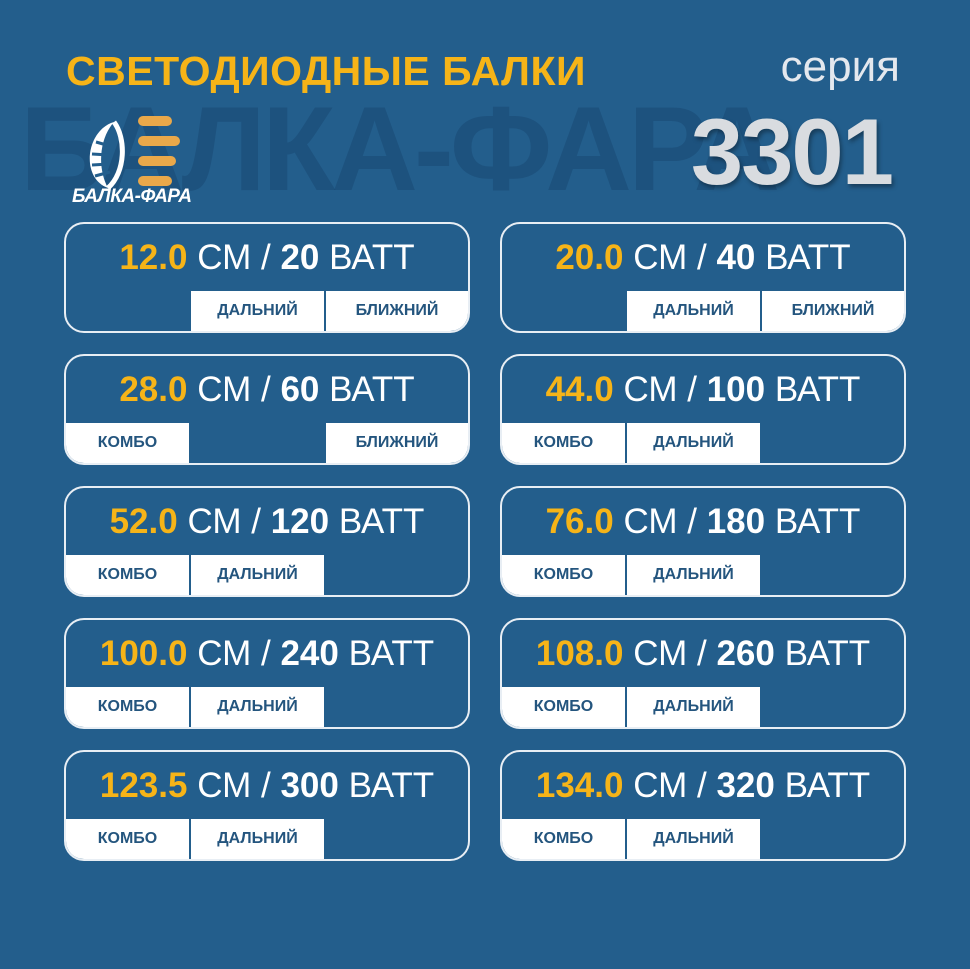 The image size is (970, 969). I want to click on headlight-icon, so click(134, 153).